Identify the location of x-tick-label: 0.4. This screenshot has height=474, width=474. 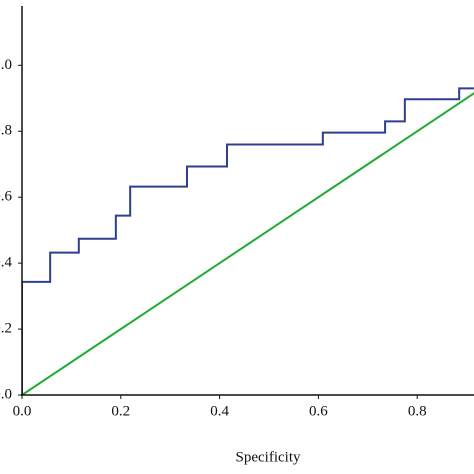
(219, 411).